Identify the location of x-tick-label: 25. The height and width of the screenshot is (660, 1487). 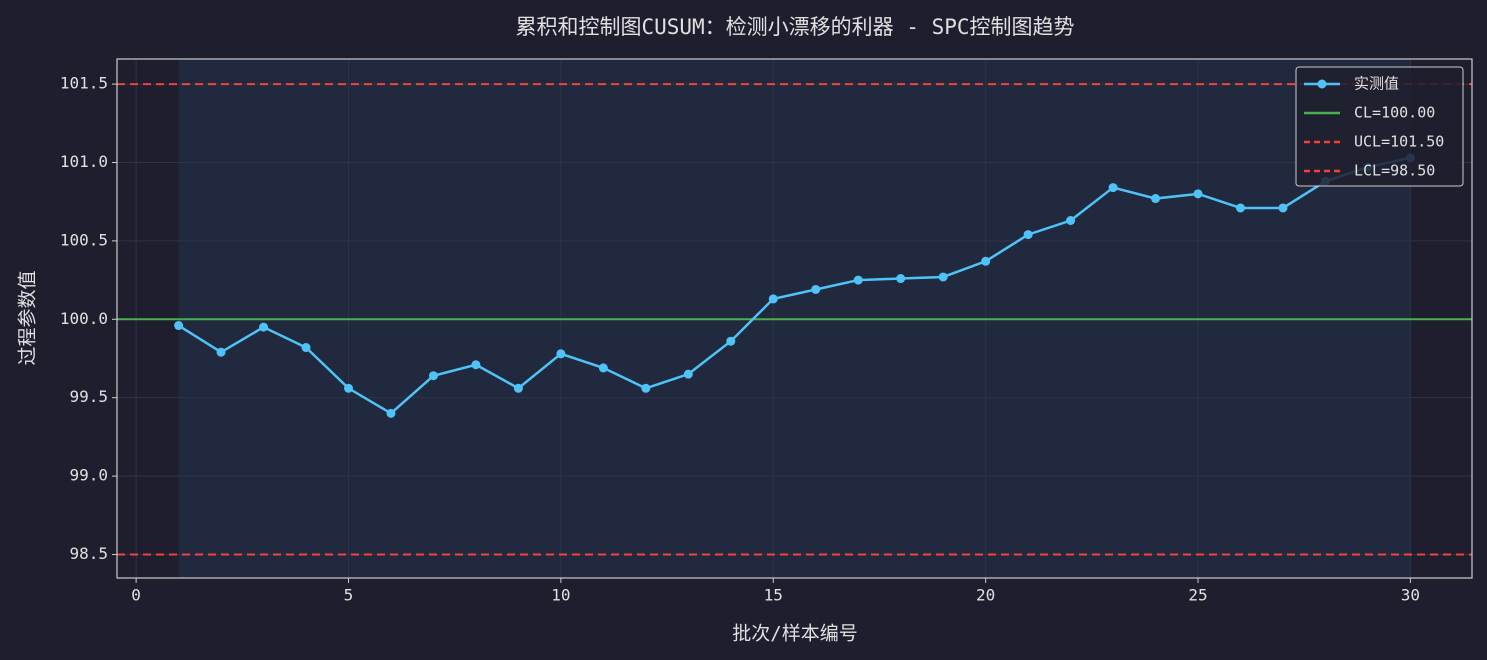
(1197, 595).